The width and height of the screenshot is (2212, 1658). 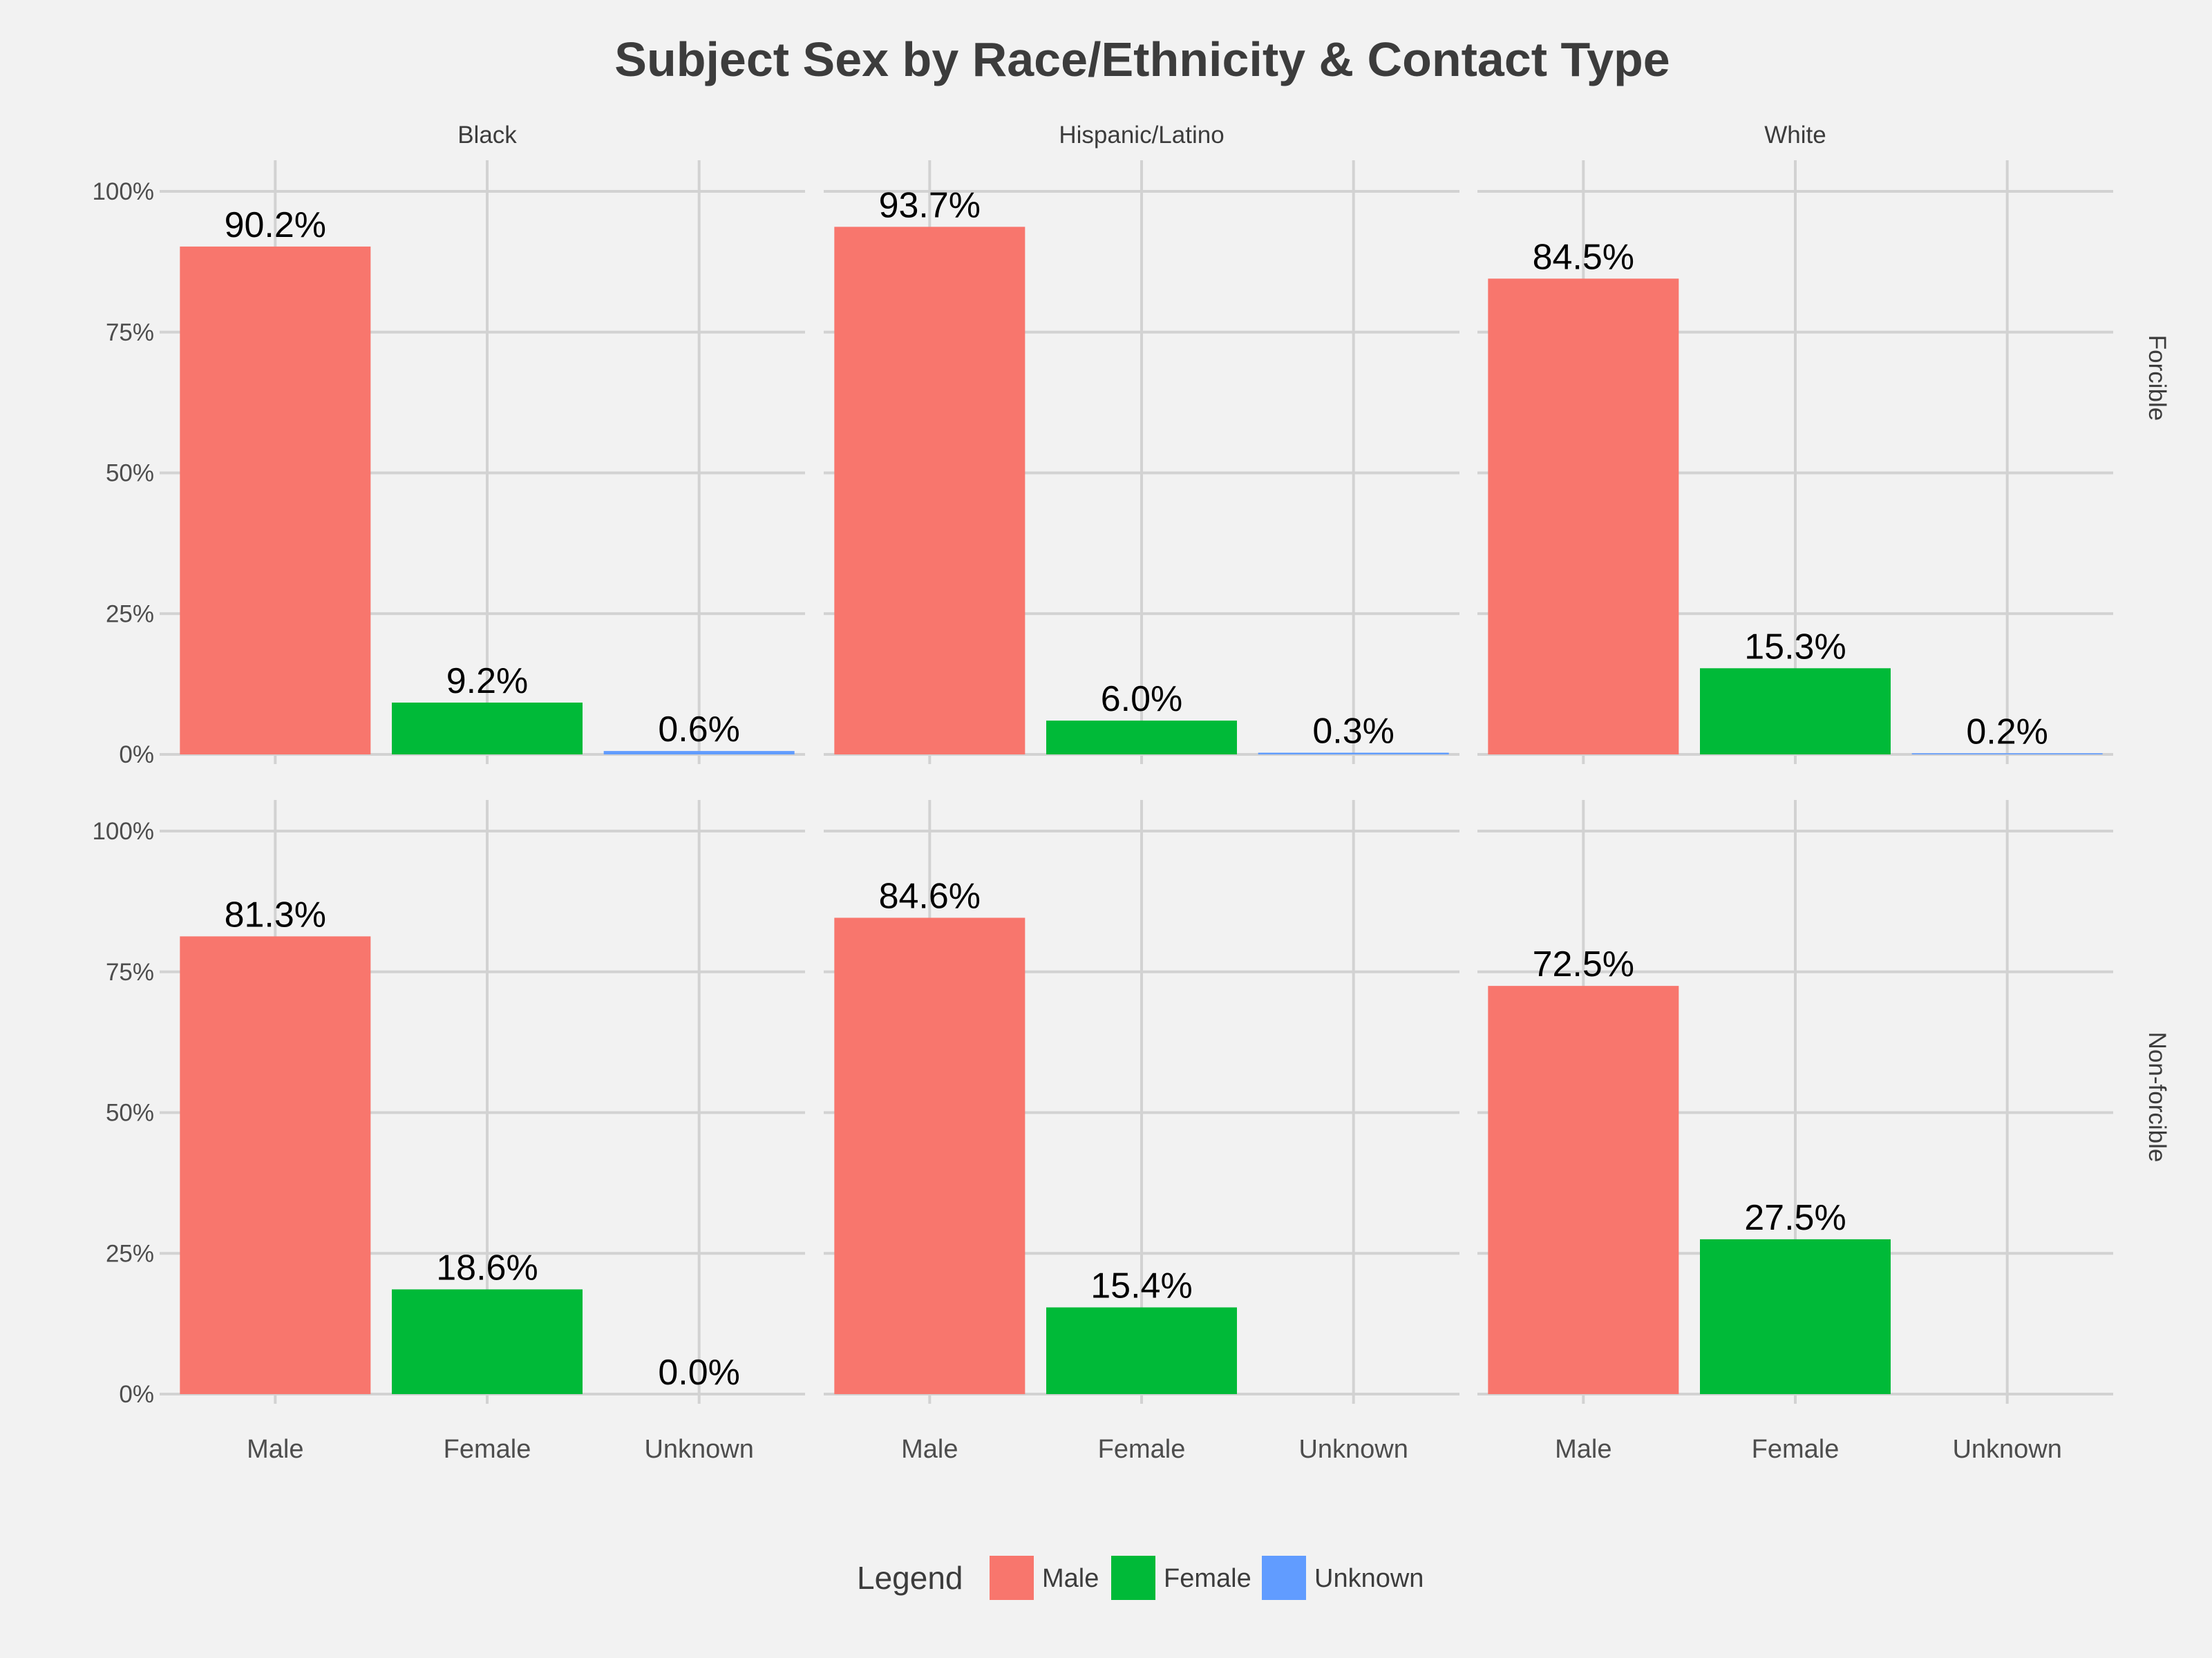 What do you see at coordinates (930, 897) in the screenshot?
I see `data-label-male: 84.6%` at bounding box center [930, 897].